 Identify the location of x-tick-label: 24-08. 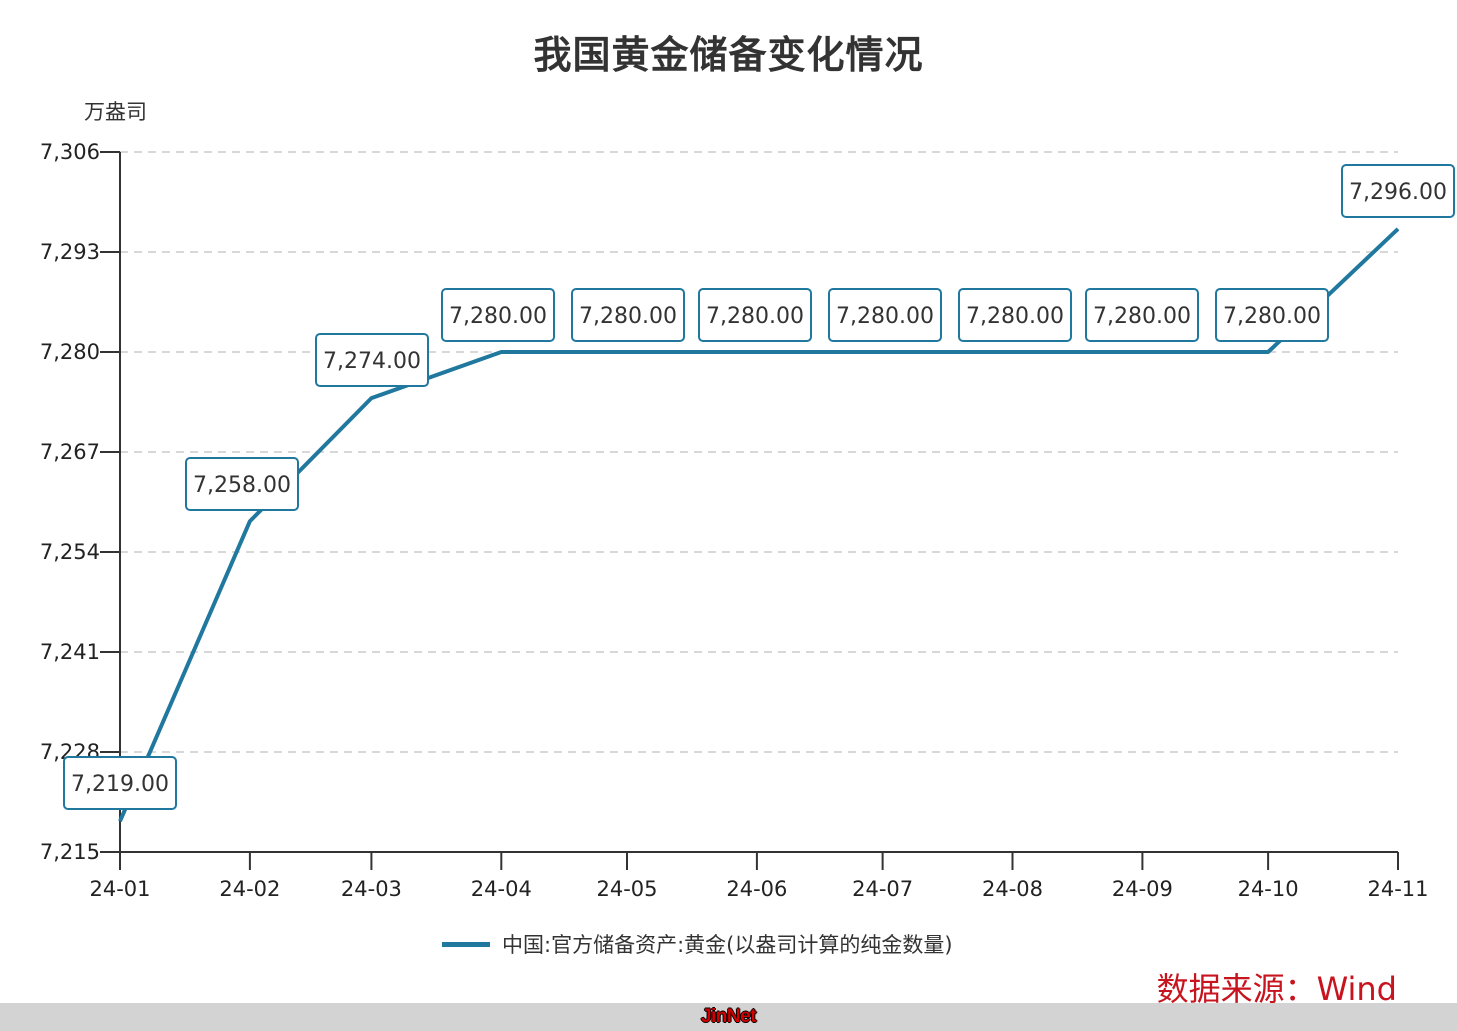
(1012, 889).